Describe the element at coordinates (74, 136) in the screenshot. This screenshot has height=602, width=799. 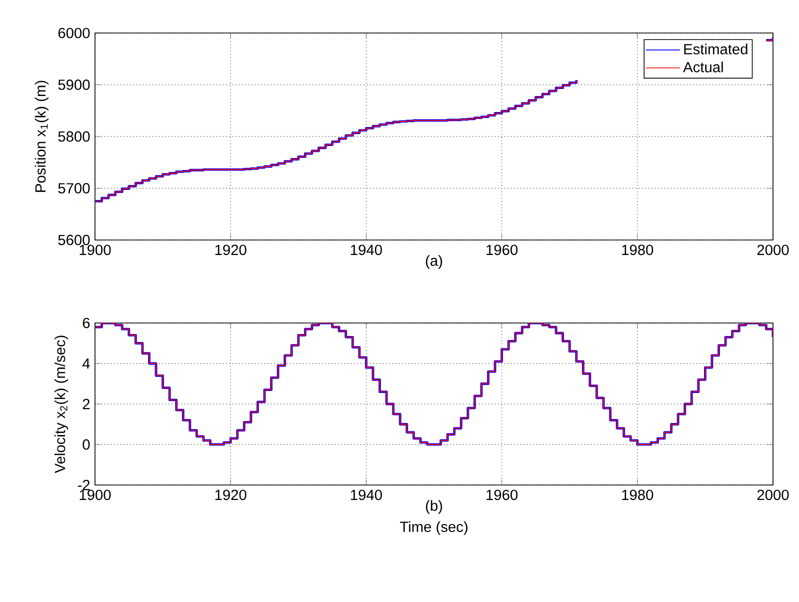
I see `y-tick-label: 5800` at that location.